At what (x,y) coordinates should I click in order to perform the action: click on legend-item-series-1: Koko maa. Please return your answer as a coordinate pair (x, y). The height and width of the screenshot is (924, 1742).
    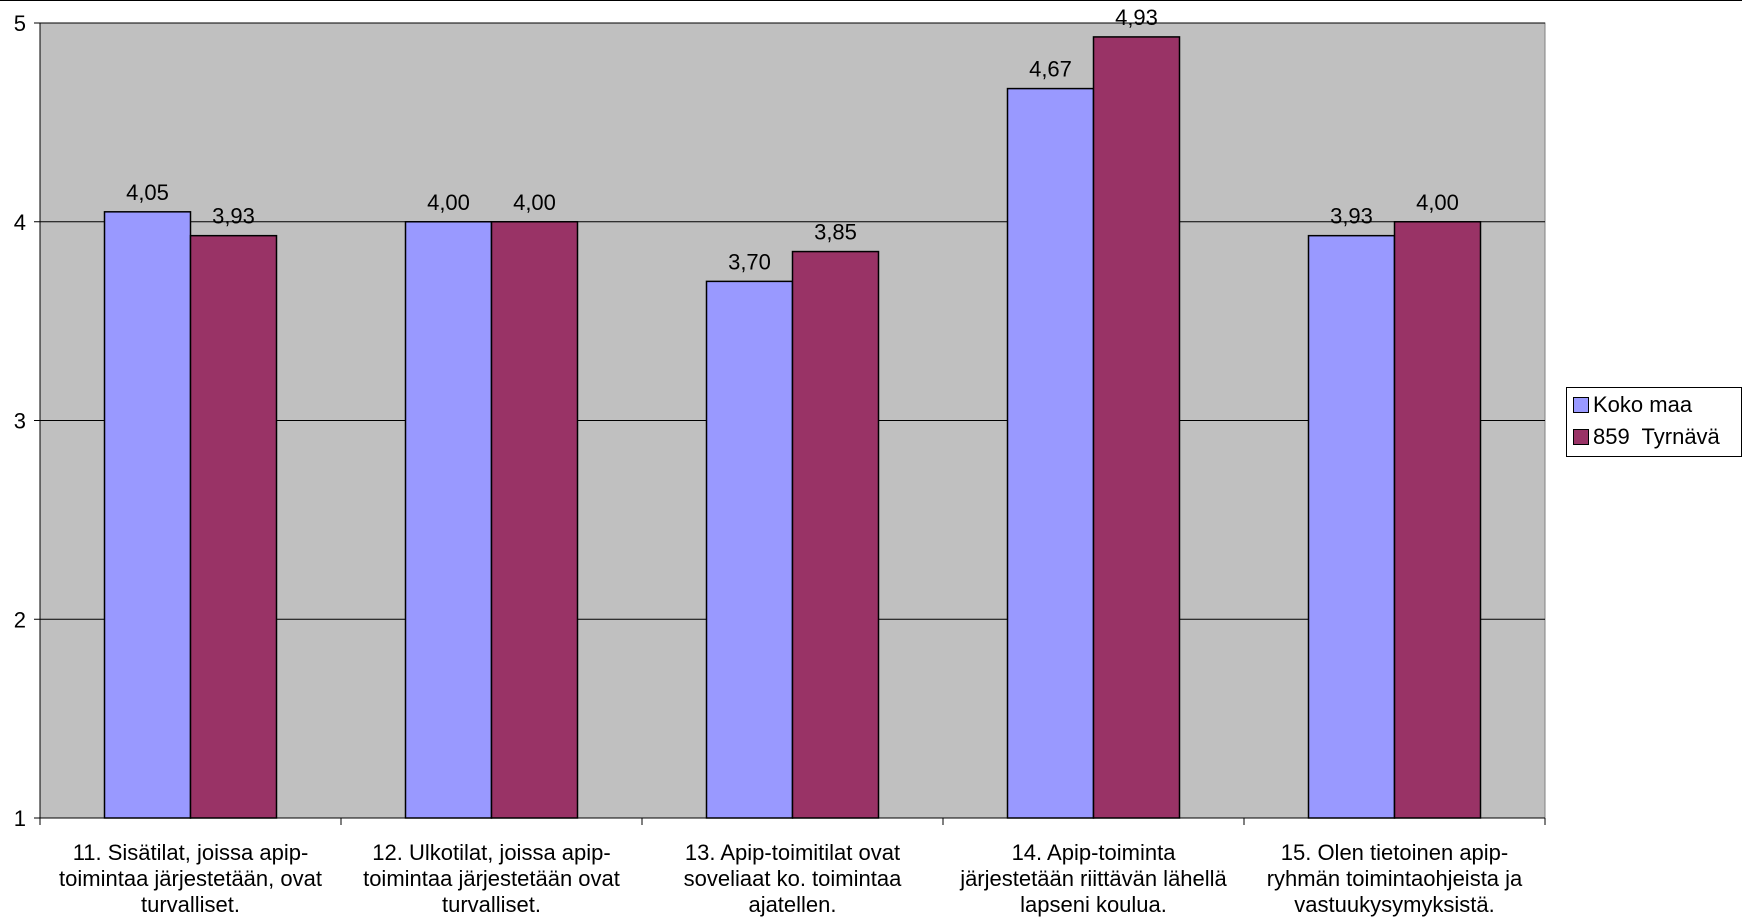
    Looking at the image, I should click on (1632, 405).